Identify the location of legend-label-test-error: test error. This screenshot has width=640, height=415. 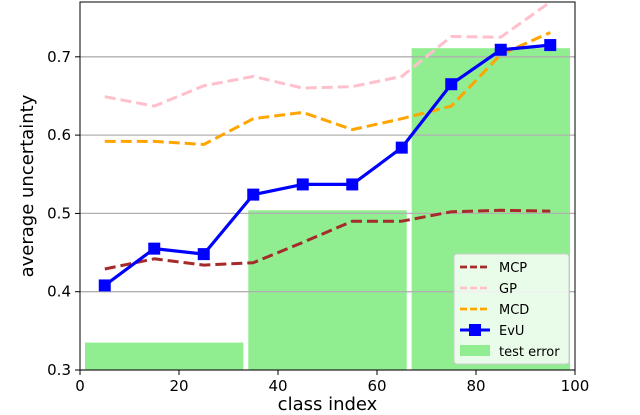
(529, 352).